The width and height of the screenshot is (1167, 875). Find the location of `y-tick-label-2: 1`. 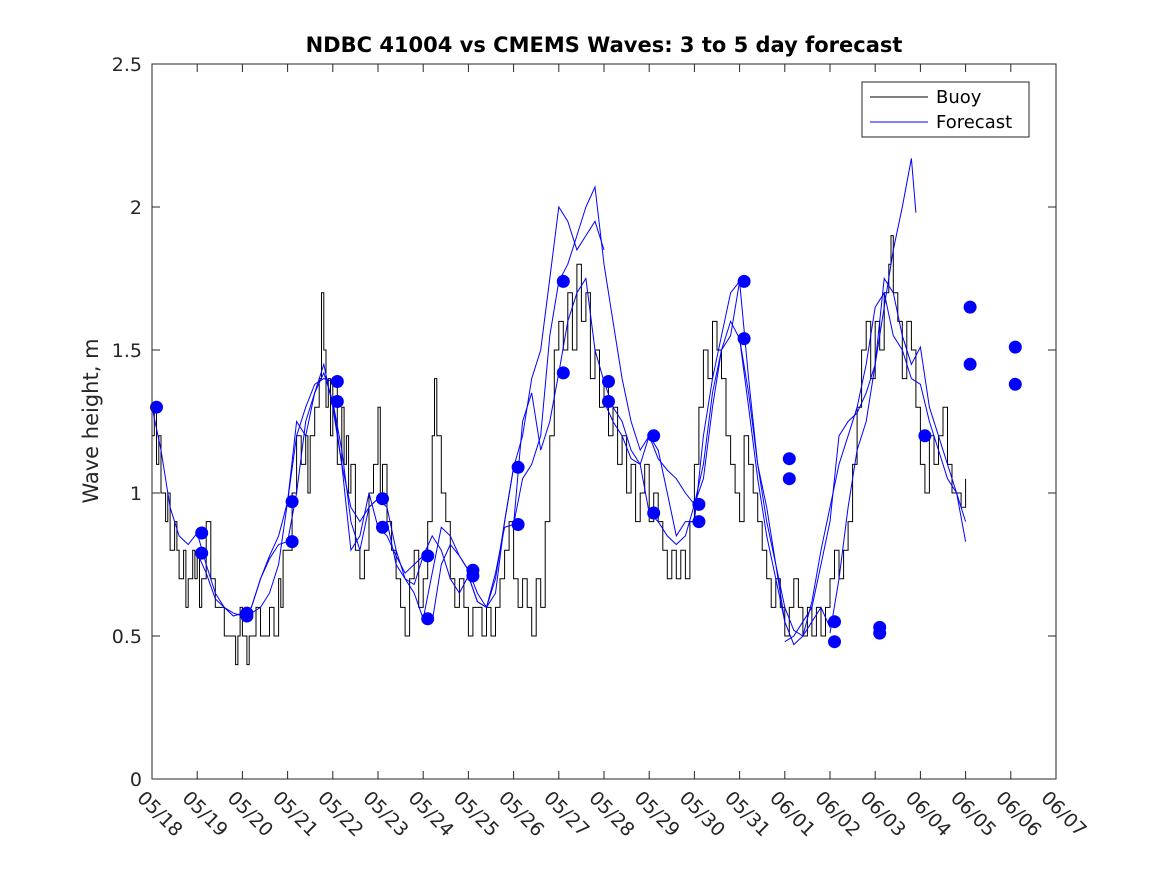

y-tick-label-2: 1 is located at coordinates (136, 494).